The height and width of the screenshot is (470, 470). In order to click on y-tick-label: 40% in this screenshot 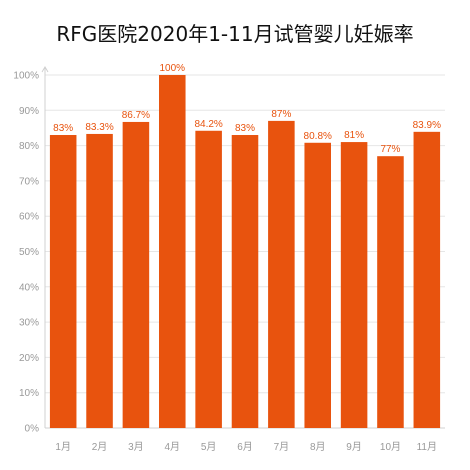, I will do `click(29, 287)`.